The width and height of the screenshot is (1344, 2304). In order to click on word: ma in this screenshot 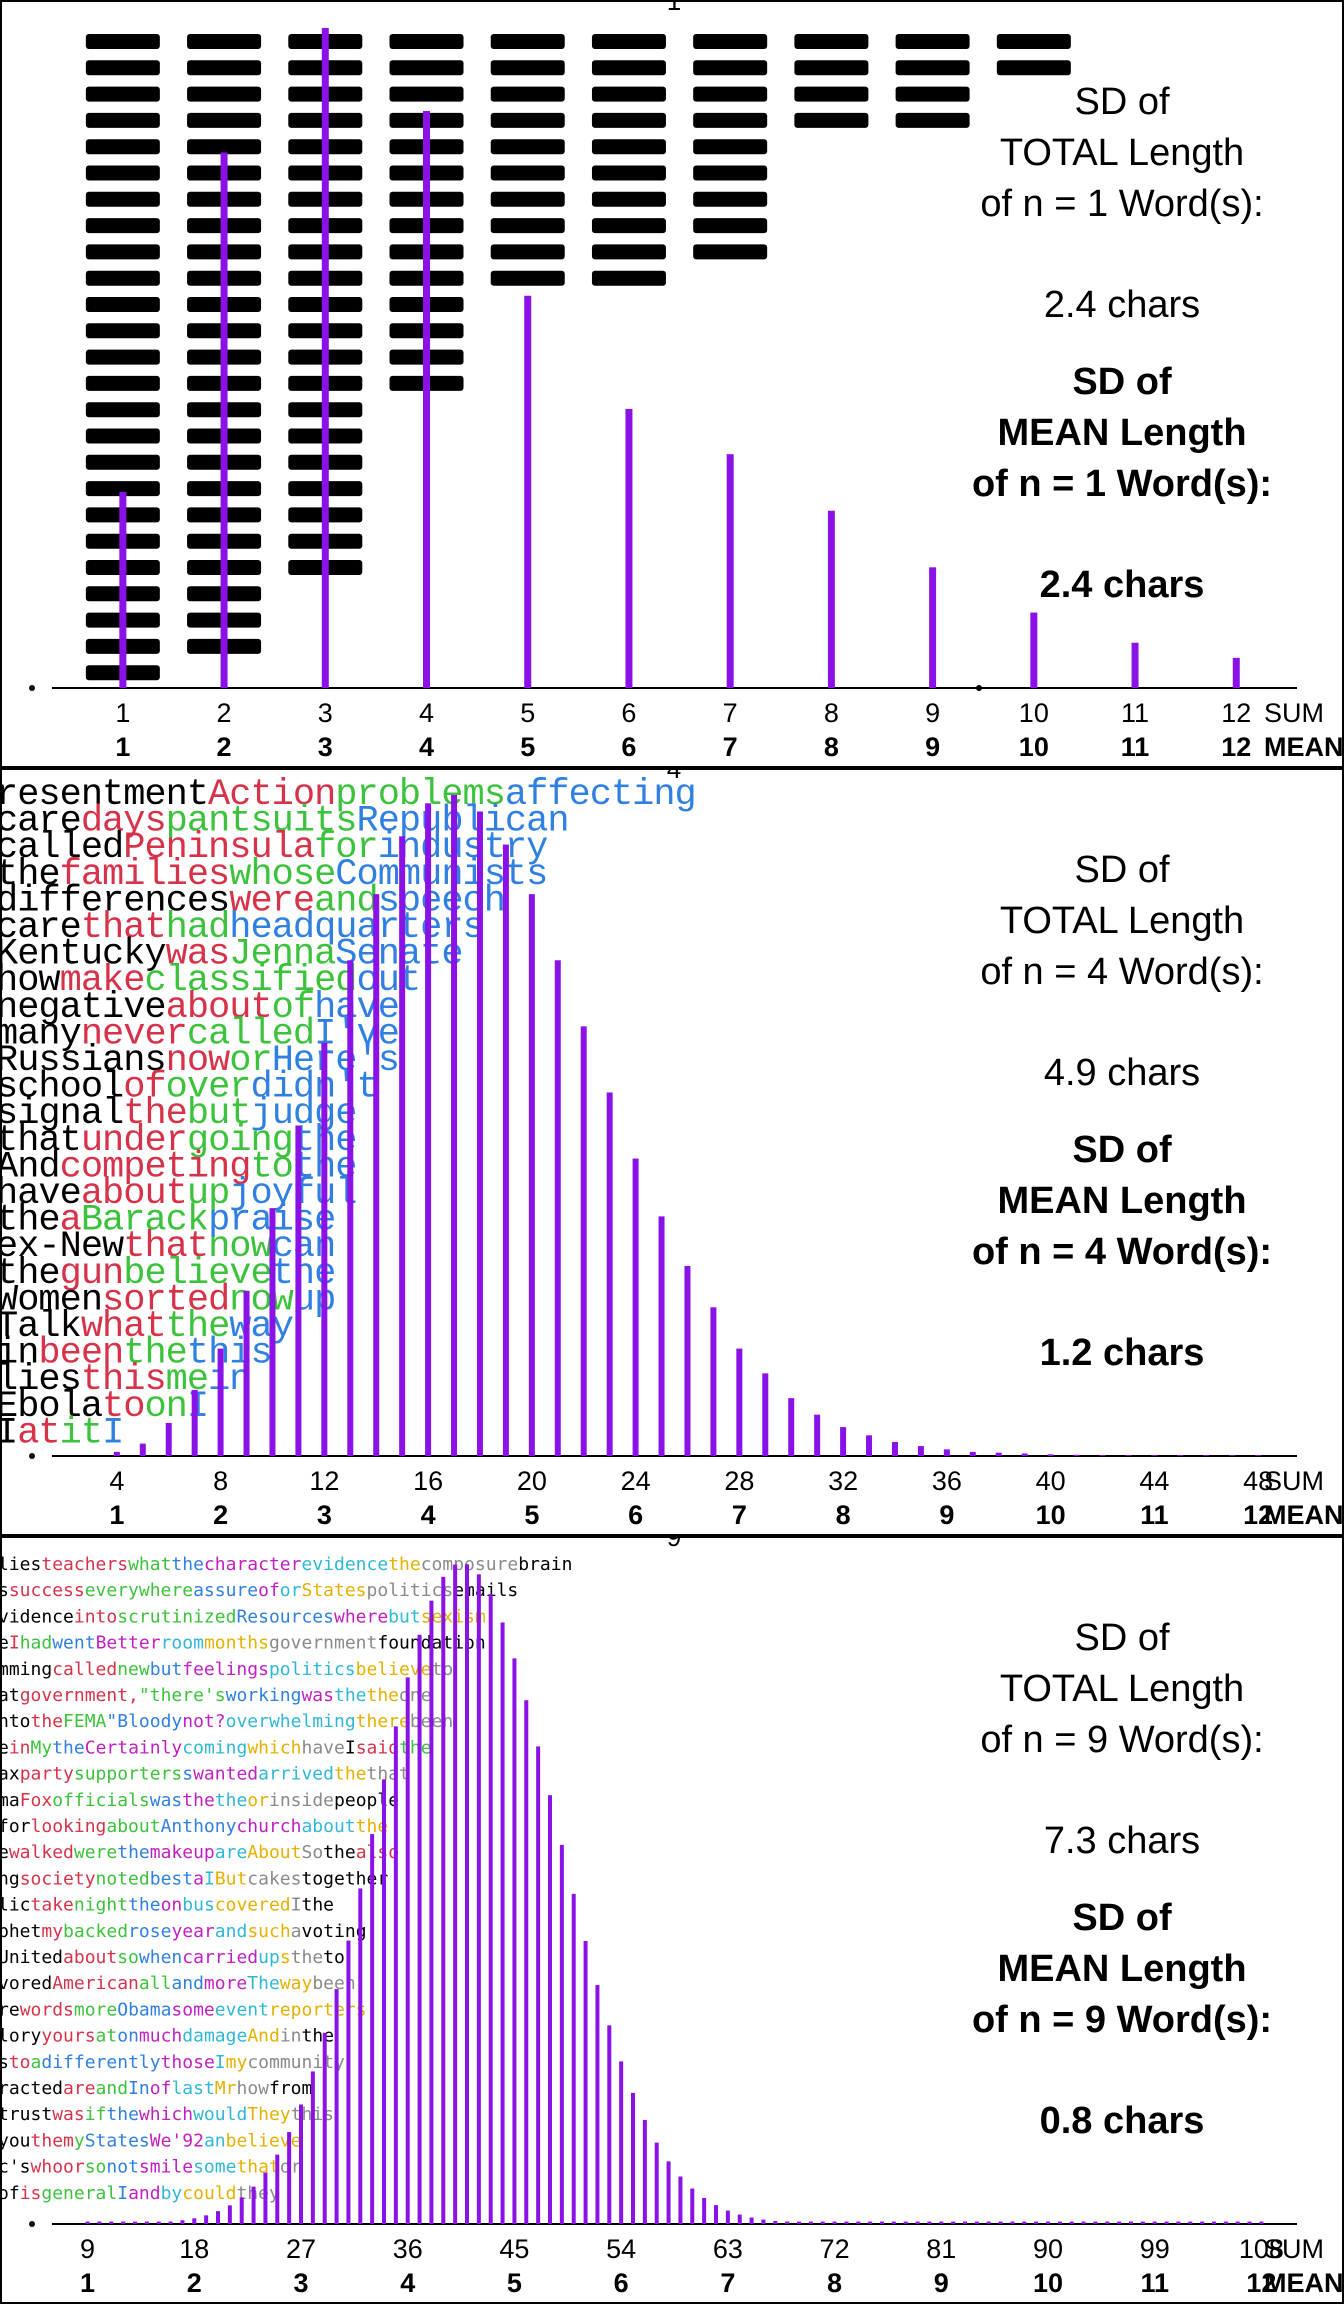, I will do `click(11, 1800)`.